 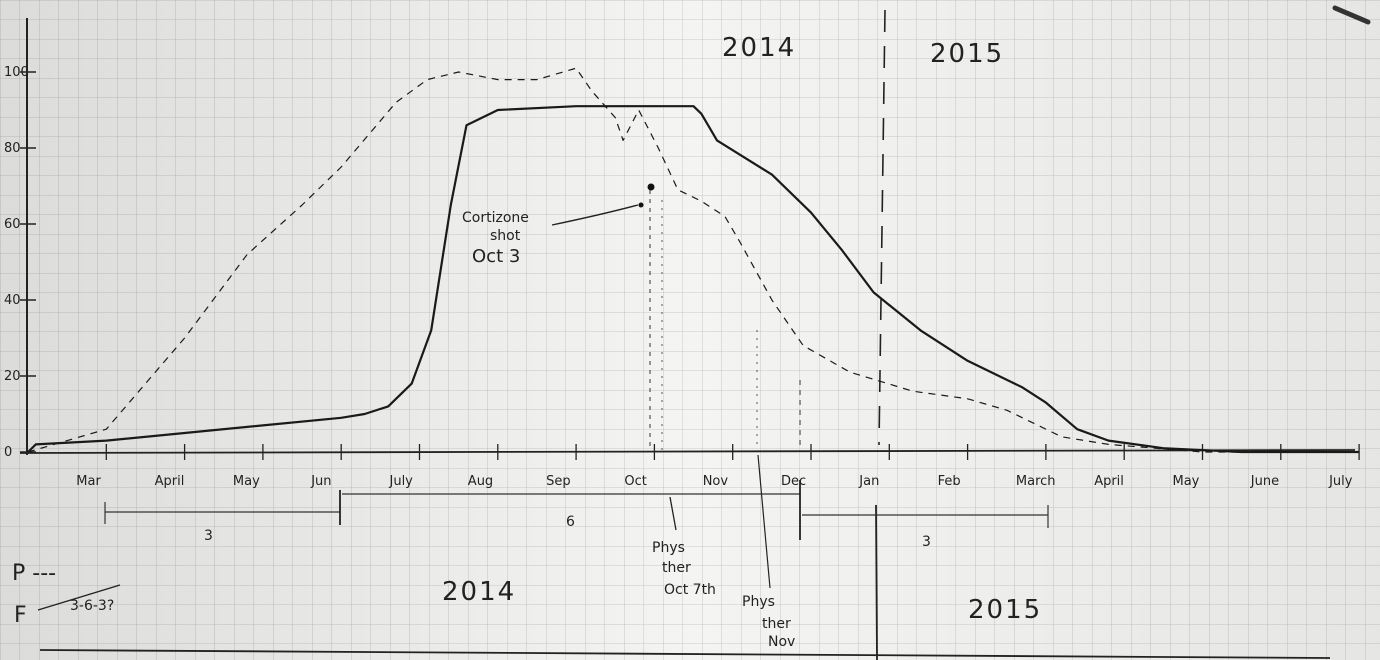 I want to click on x-month-label: Sep, so click(x=558, y=481).